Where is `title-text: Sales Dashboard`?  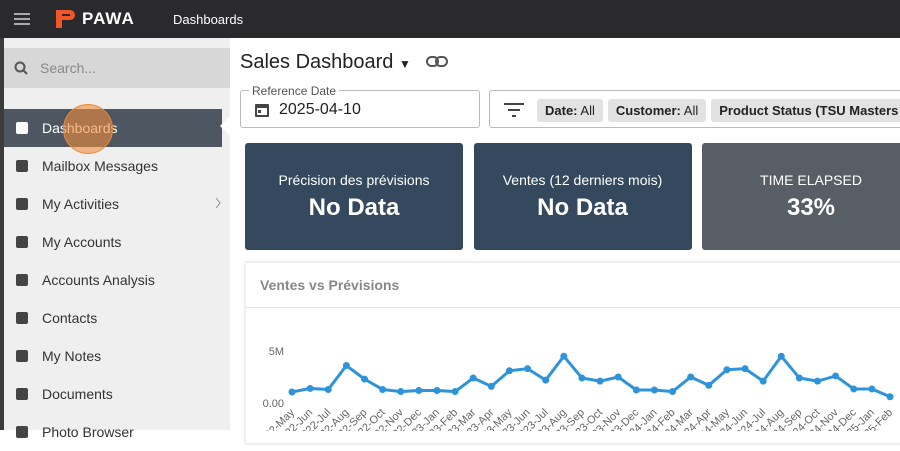
title-text: Sales Dashboard is located at coordinates (317, 62).